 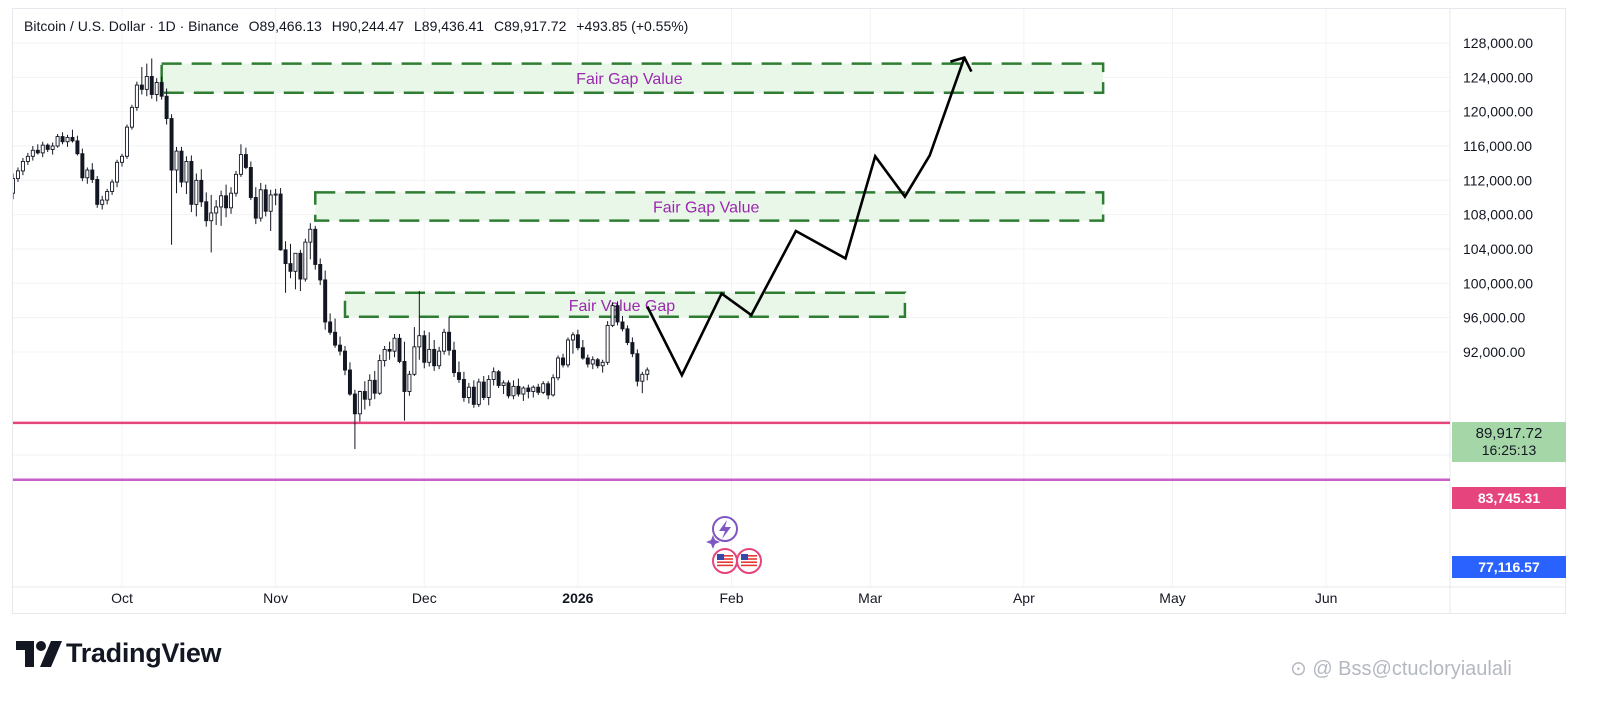 What do you see at coordinates (131, 26) in the screenshot?
I see `symbol-name: Bitcoin / U.S. Dollar · 1D · Binance` at bounding box center [131, 26].